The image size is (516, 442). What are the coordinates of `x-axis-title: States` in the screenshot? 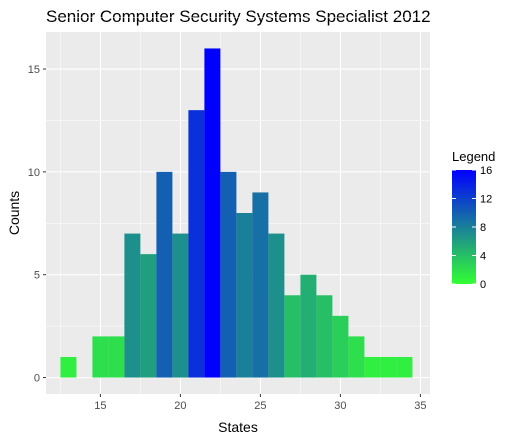 It's located at (238, 427).